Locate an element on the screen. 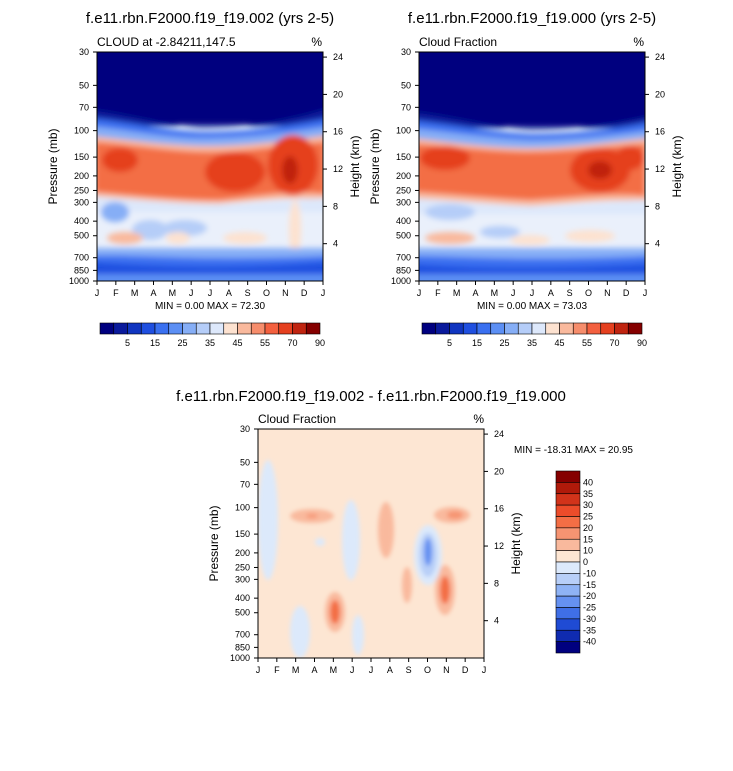 Image resolution: width=733 pixels, height=771 pixels. panel-c-colorbar-label: -25 is located at coordinates (589, 608).